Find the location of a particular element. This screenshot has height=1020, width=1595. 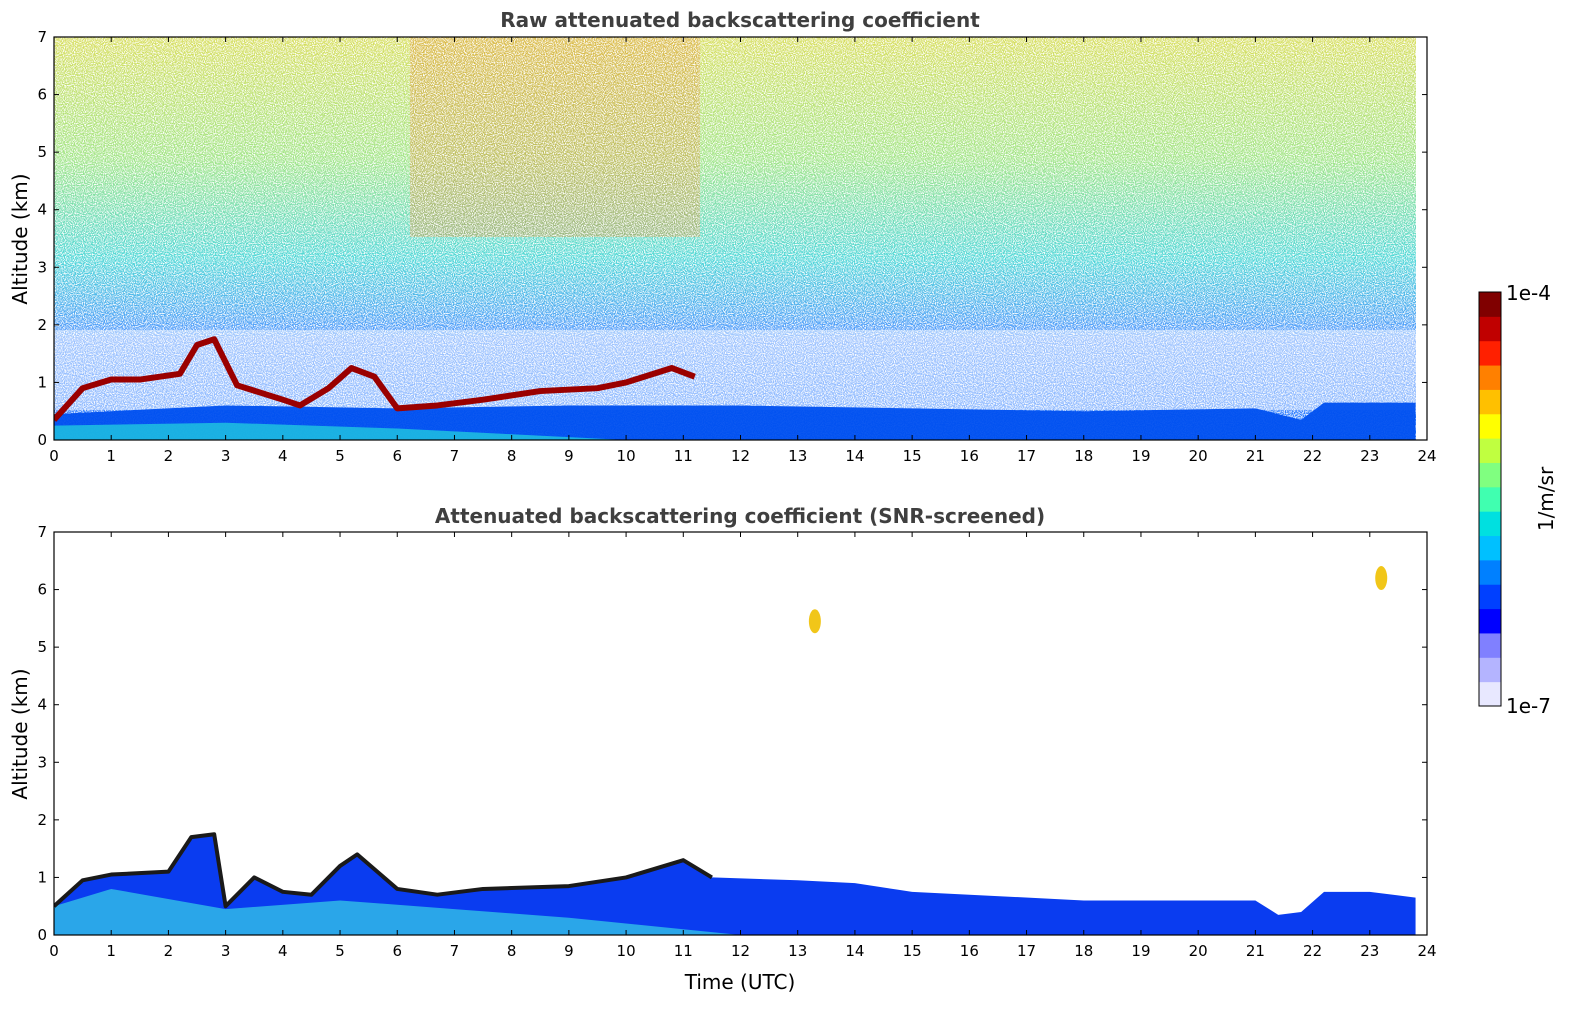

elevated-features is located at coordinates (1098, 600).